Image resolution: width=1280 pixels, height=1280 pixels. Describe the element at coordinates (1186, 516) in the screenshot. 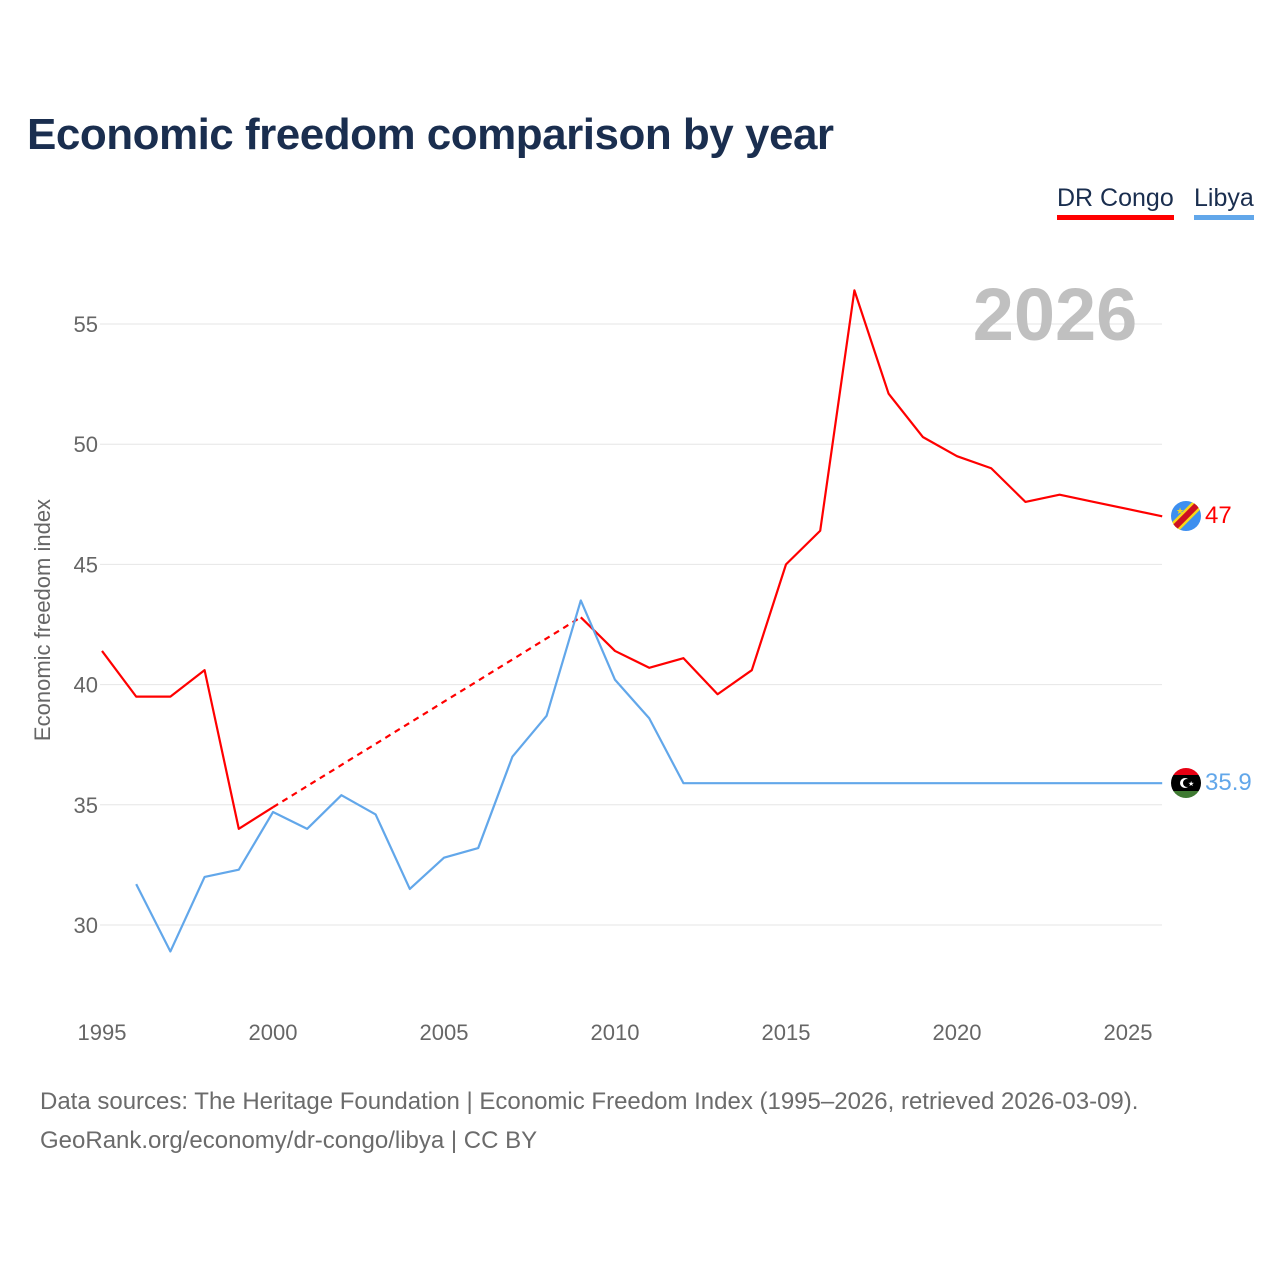

I see `dr-congo-flag-icon: ★` at that location.